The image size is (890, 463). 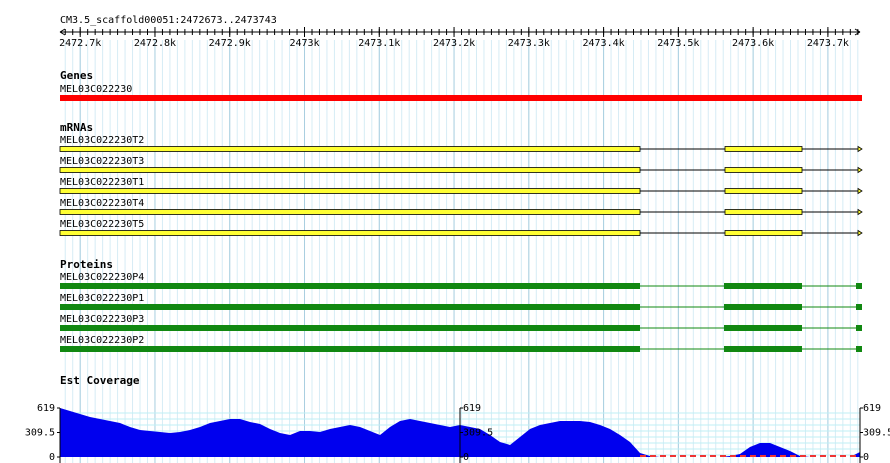 What do you see at coordinates (76, 127) in the screenshot?
I see `track-label: mRNAs` at bounding box center [76, 127].